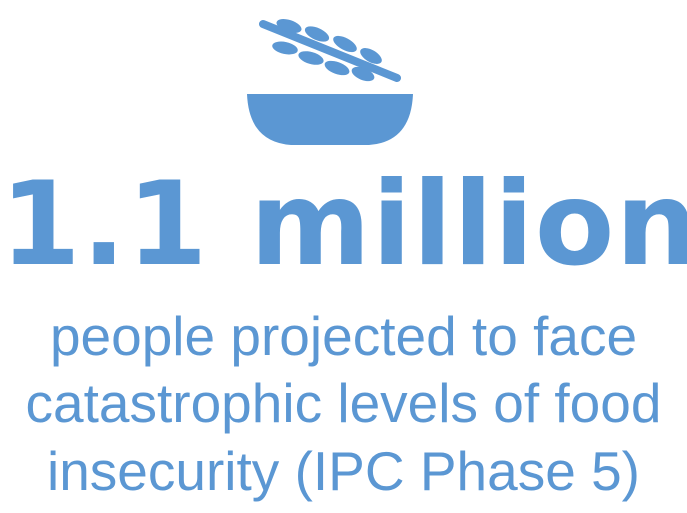  Describe the element at coordinates (343, 336) in the screenshot. I see `description-line-1: people projected to face` at that location.